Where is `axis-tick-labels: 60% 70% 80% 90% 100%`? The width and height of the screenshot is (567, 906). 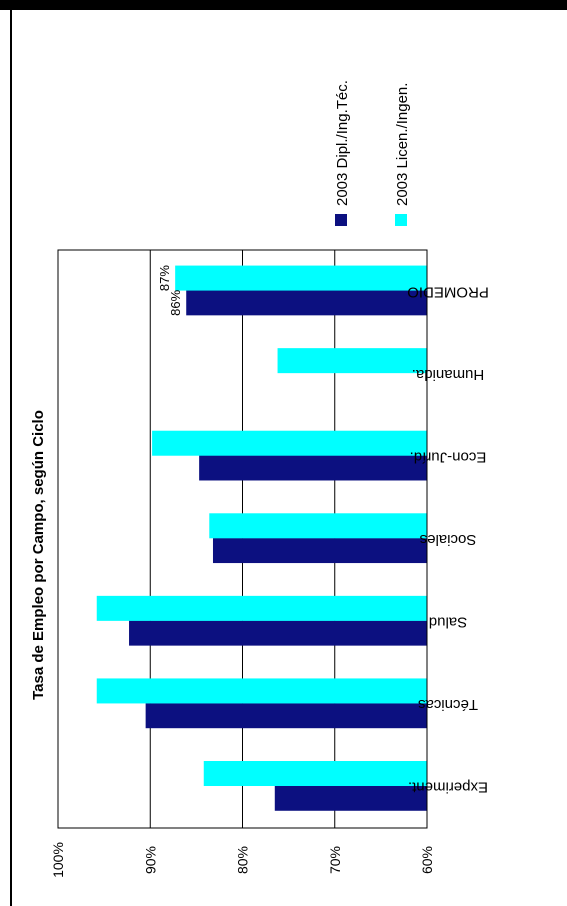 axis-tick-labels: 60% 70% 80% 90% 100% is located at coordinates (242, 860).